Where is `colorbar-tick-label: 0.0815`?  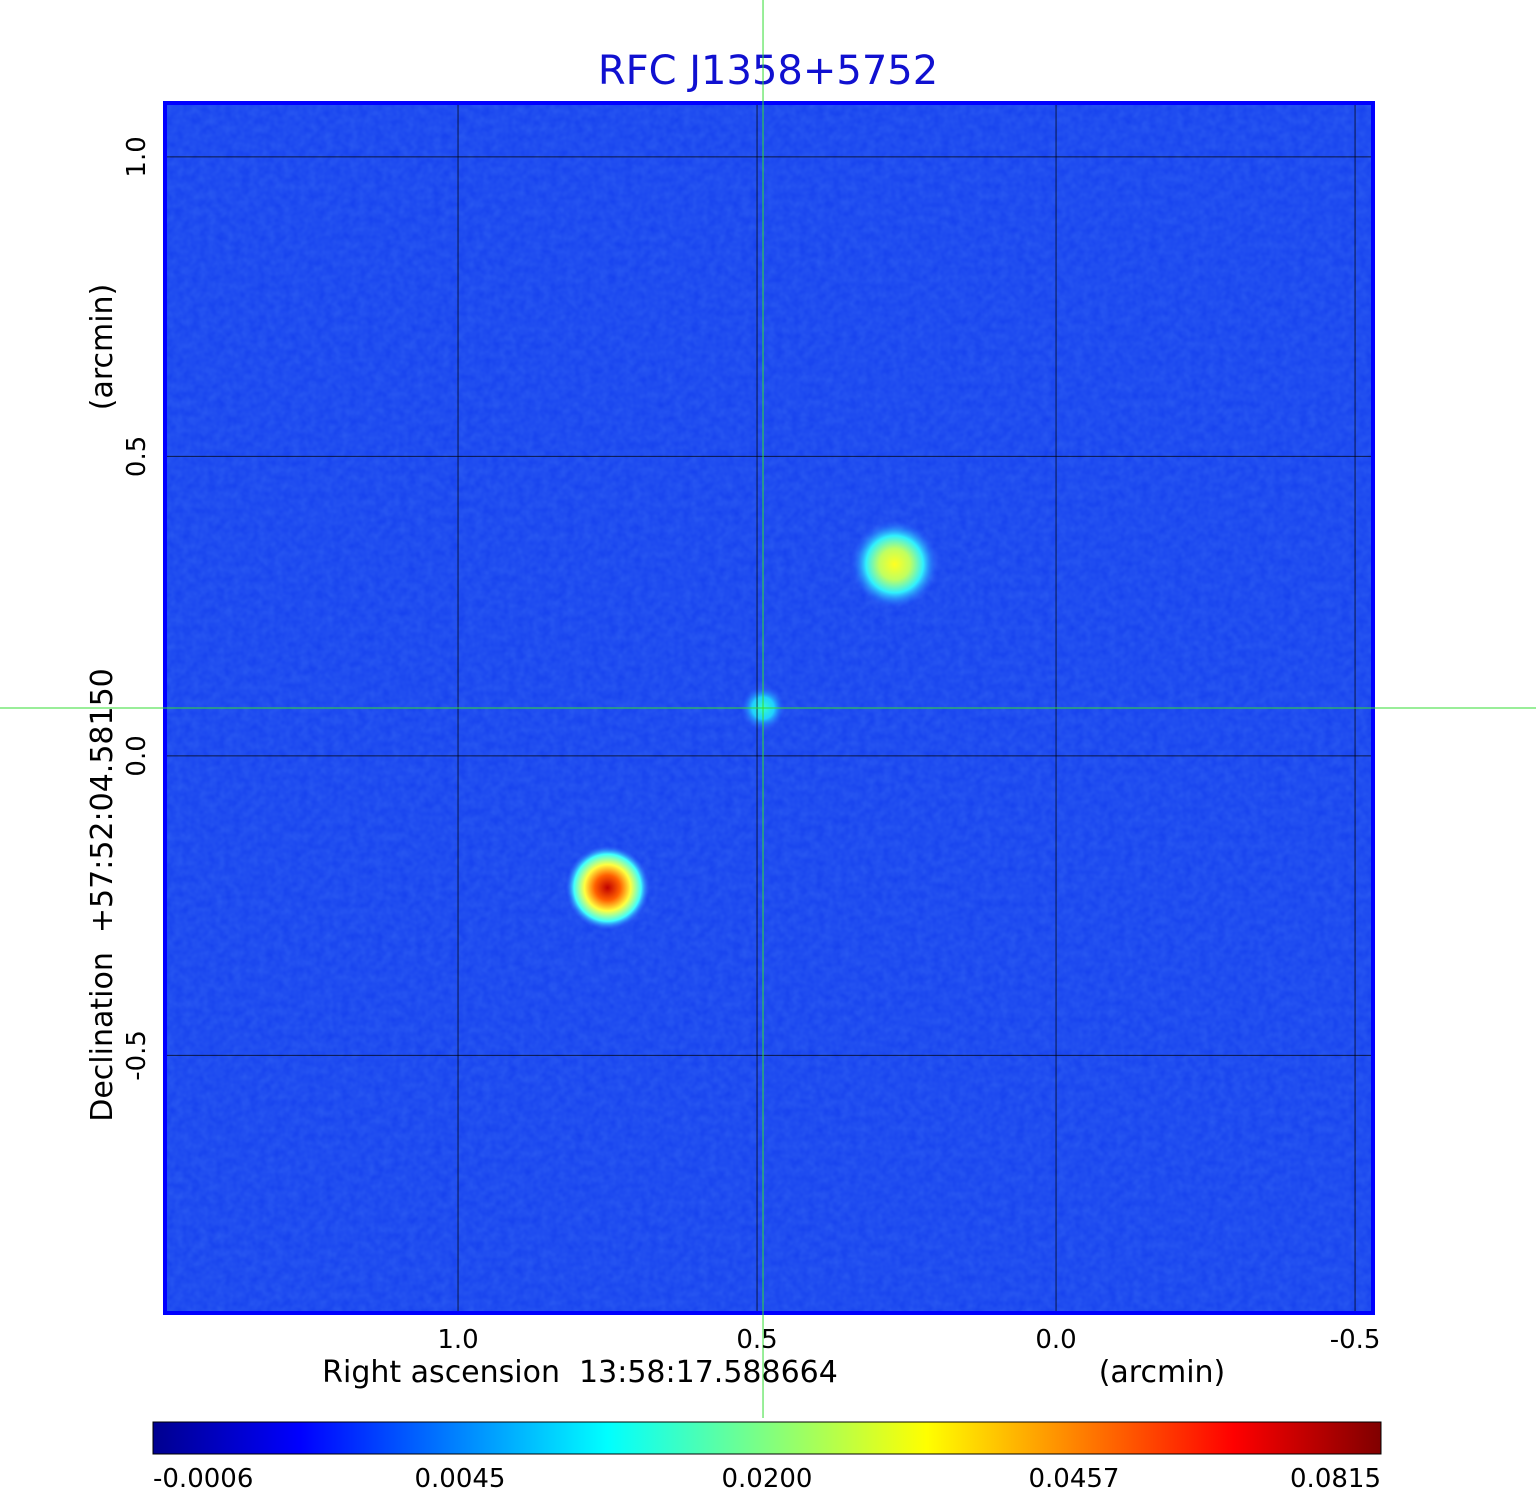 colorbar-tick-label: 0.0815 is located at coordinates (1335, 1479).